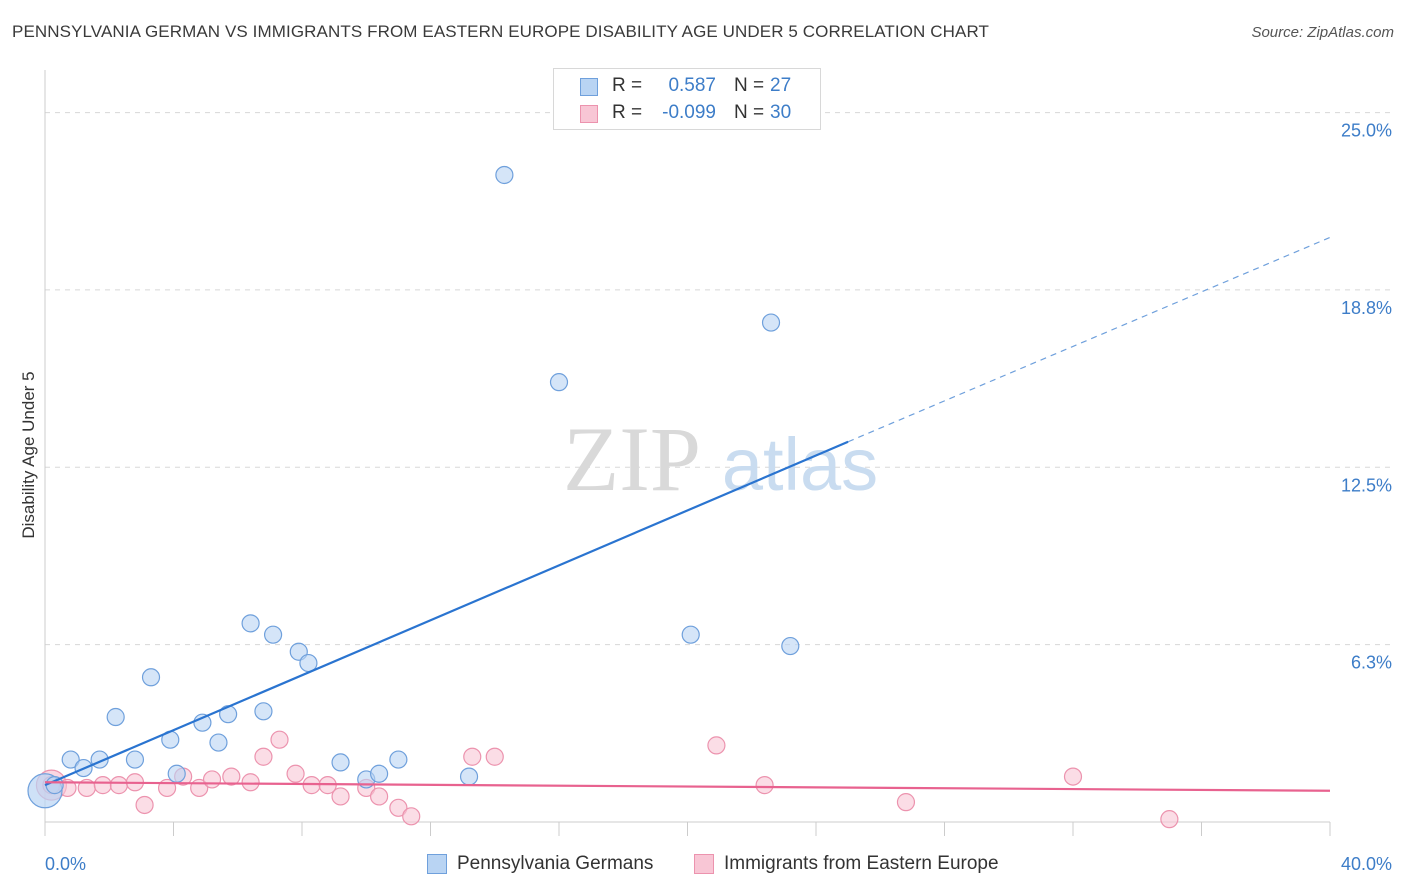  What do you see at coordinates (632, 459) in the screenshot?
I see `watermark-zip: ZIP` at bounding box center [632, 459].